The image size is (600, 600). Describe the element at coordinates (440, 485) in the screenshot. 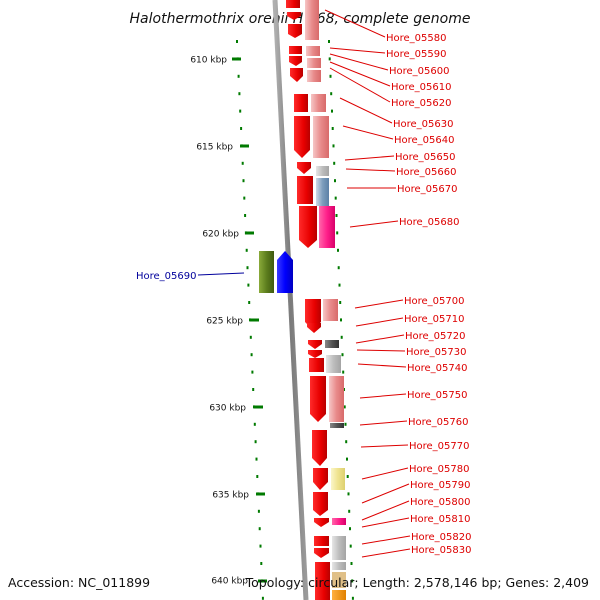

I see `gene-label: Hore_05790` at that location.